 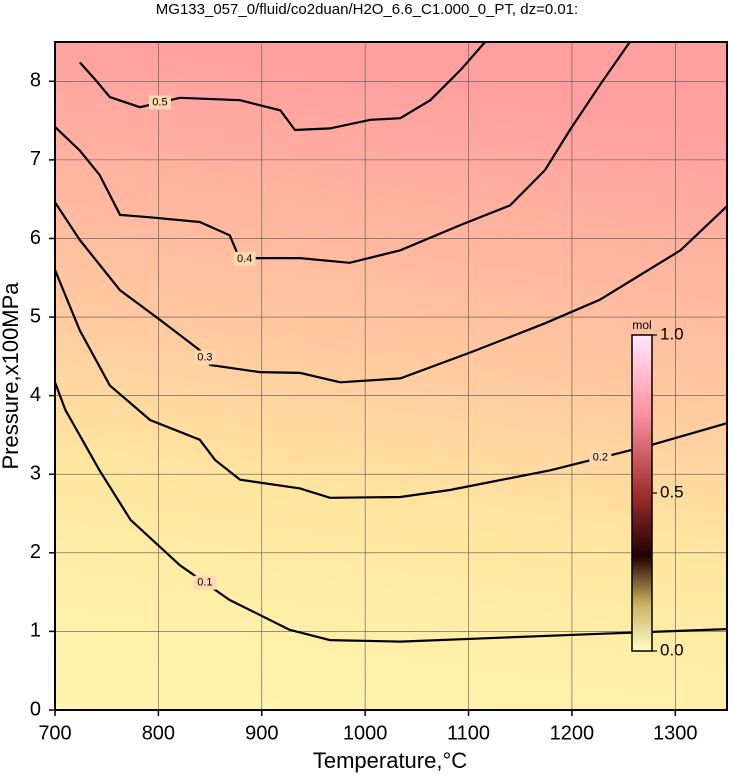 I want to click on x-tick-label: 1200, so click(x=572, y=733).